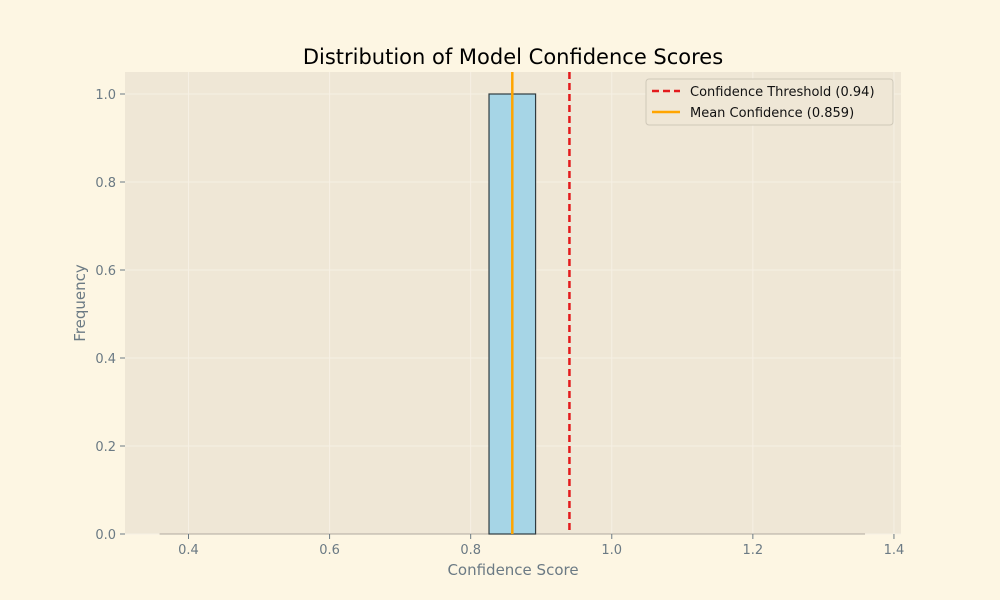  What do you see at coordinates (513, 57) in the screenshot?
I see `chart-title: Distribution of Model Confidence Scores` at bounding box center [513, 57].